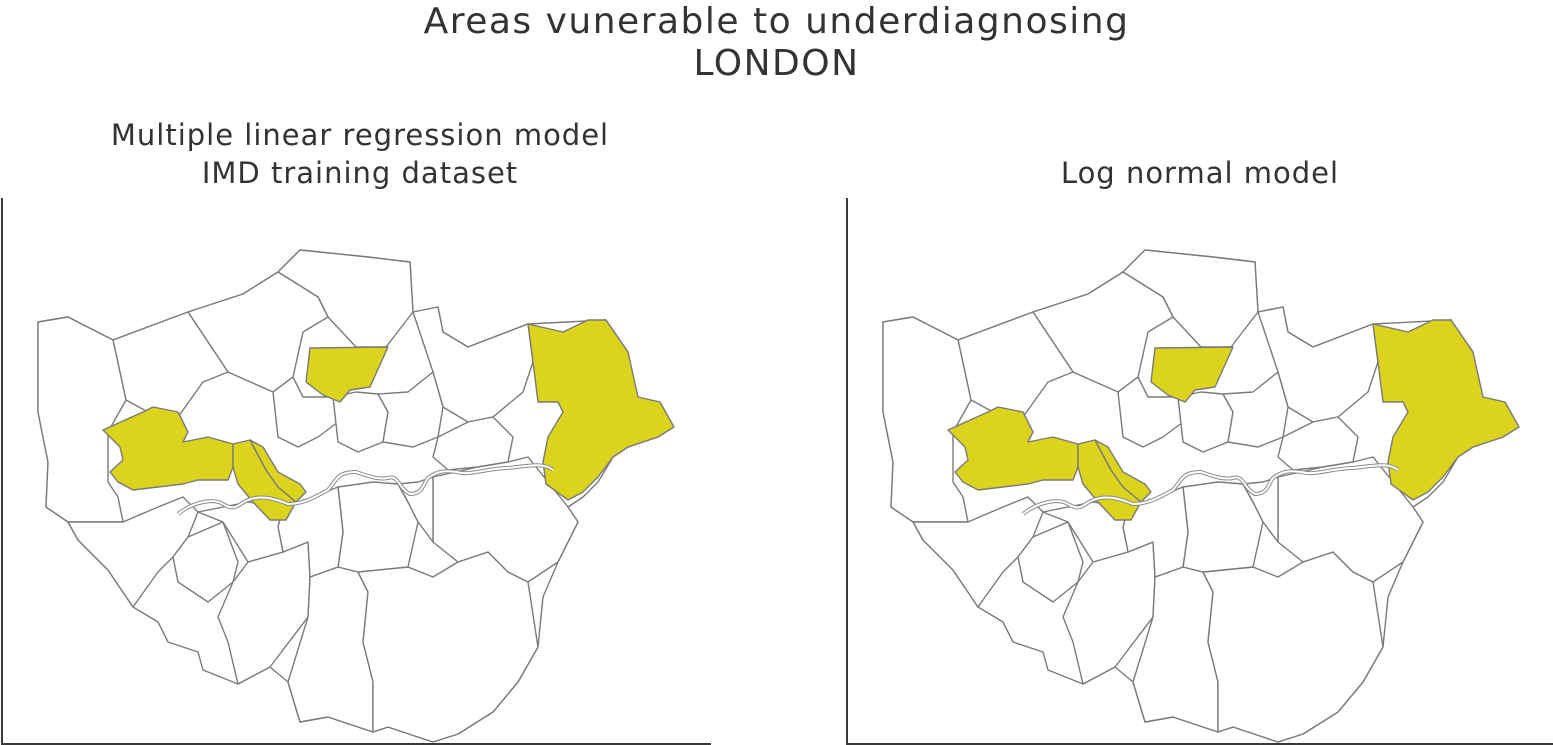  I want to click on left-map-title: Multiple linear regression model, so click(360, 135).